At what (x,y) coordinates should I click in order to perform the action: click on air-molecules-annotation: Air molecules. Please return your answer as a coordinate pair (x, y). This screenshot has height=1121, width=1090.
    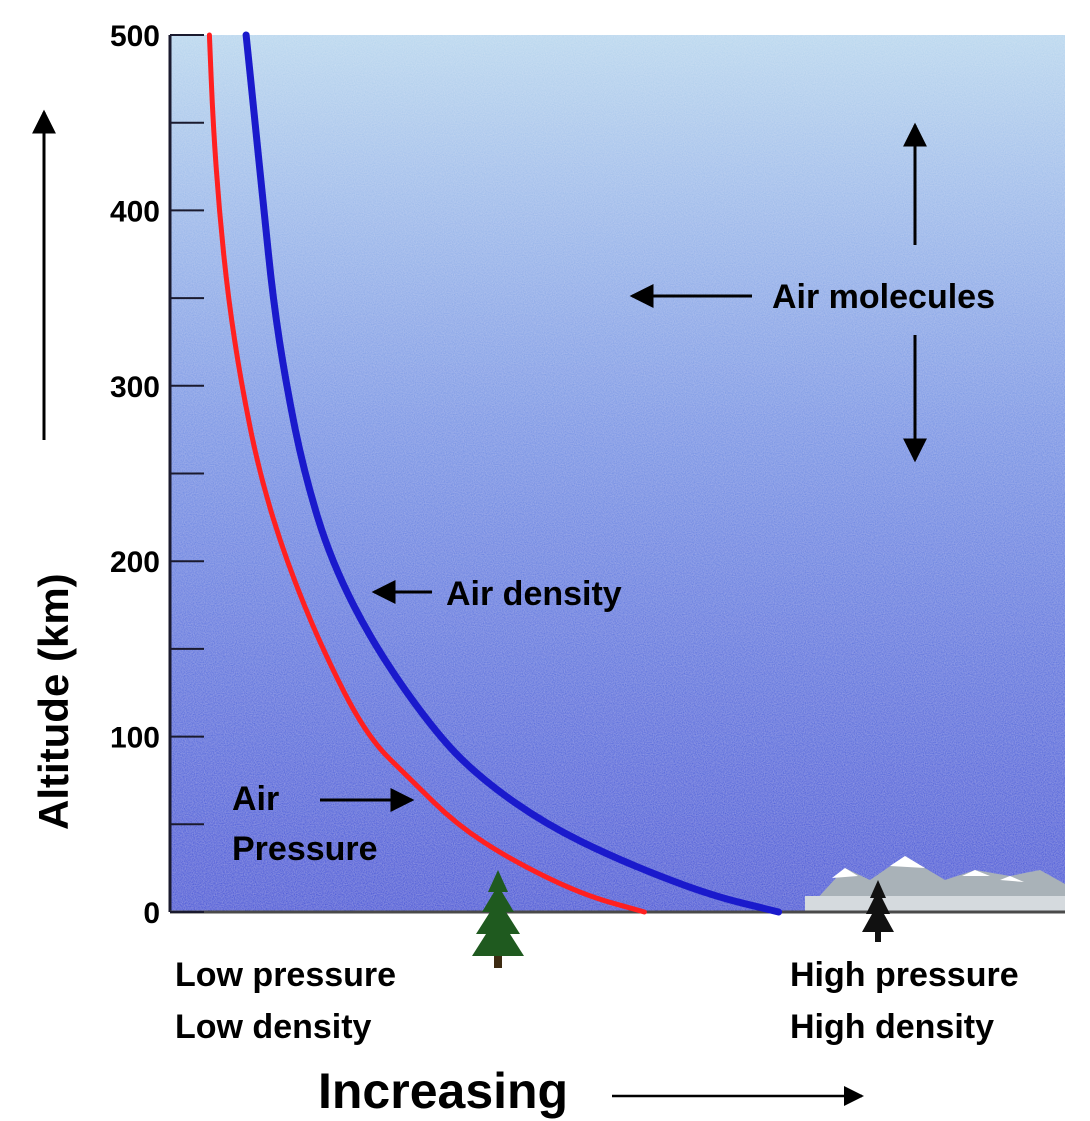
    Looking at the image, I should click on (812, 292).